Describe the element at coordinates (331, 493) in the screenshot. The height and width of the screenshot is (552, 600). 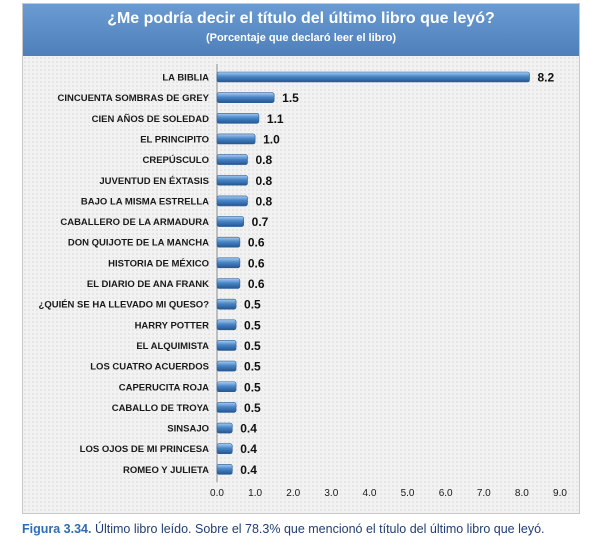
I see `x-tick-label: 3.0` at that location.